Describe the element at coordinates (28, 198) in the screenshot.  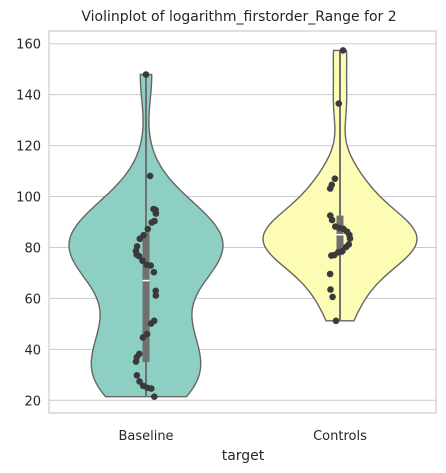
I see `y-tick-label-100: 100` at that location.